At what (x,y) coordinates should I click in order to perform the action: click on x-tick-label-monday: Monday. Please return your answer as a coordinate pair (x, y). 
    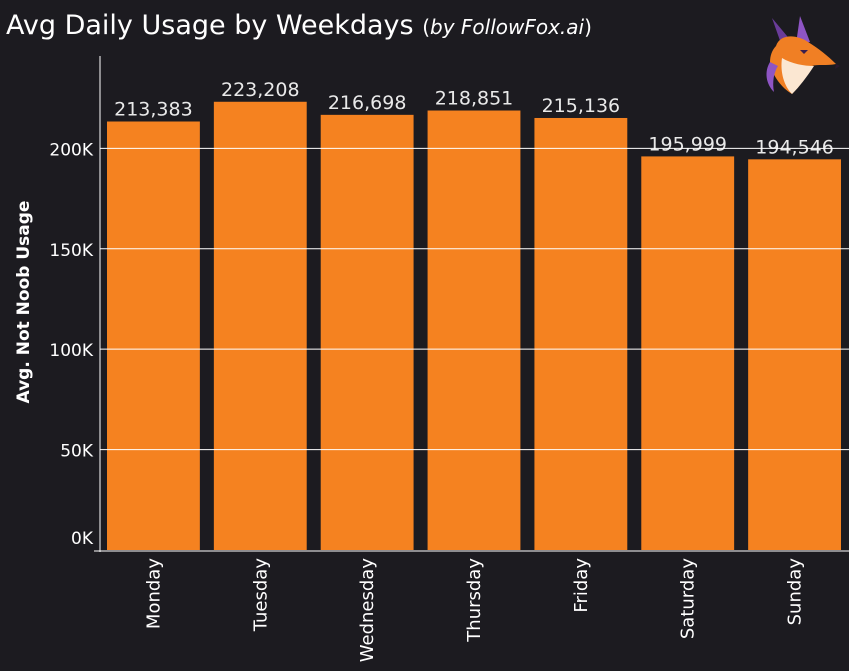
    Looking at the image, I should click on (153, 593).